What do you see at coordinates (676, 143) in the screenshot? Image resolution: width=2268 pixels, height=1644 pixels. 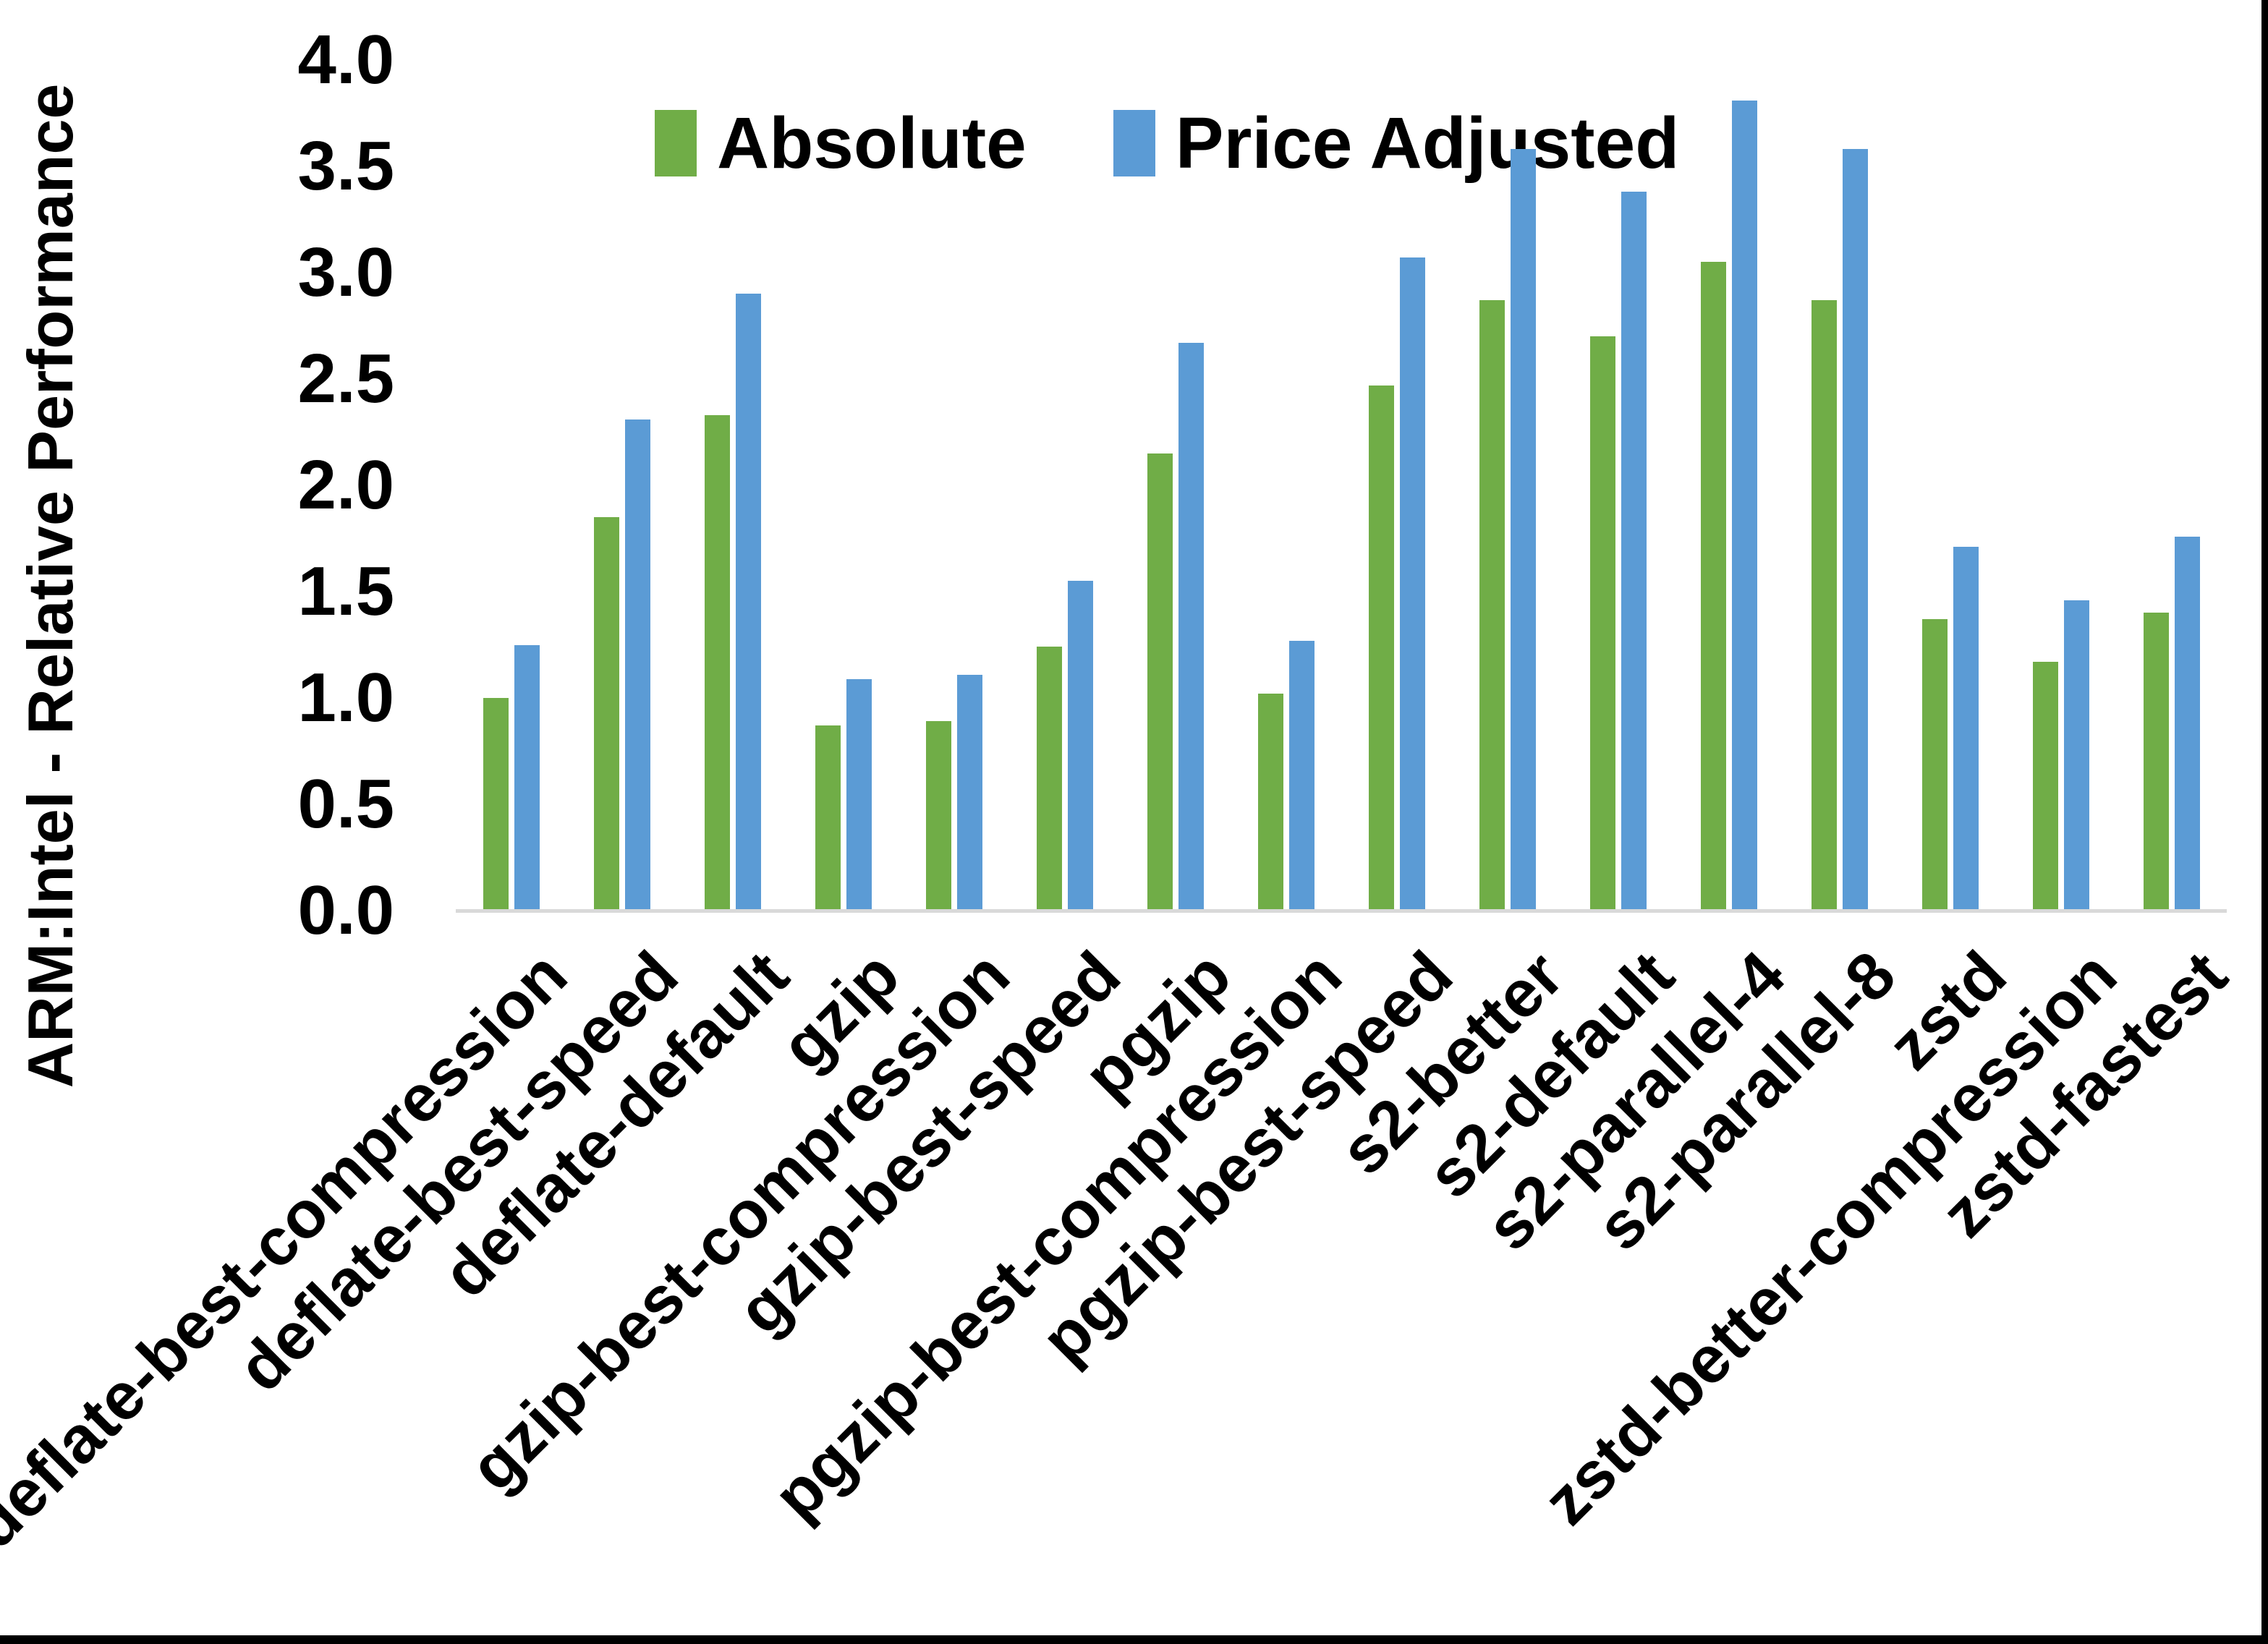 I see `absolute-series-swatch` at bounding box center [676, 143].